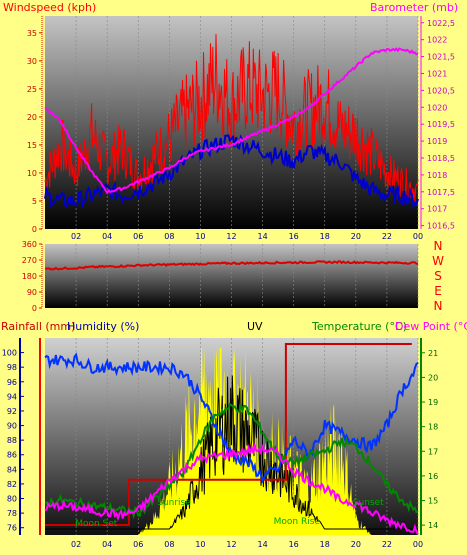 The height and width of the screenshot is (555, 467). I want to click on temperature-tick-label: 21, so click(433, 353).